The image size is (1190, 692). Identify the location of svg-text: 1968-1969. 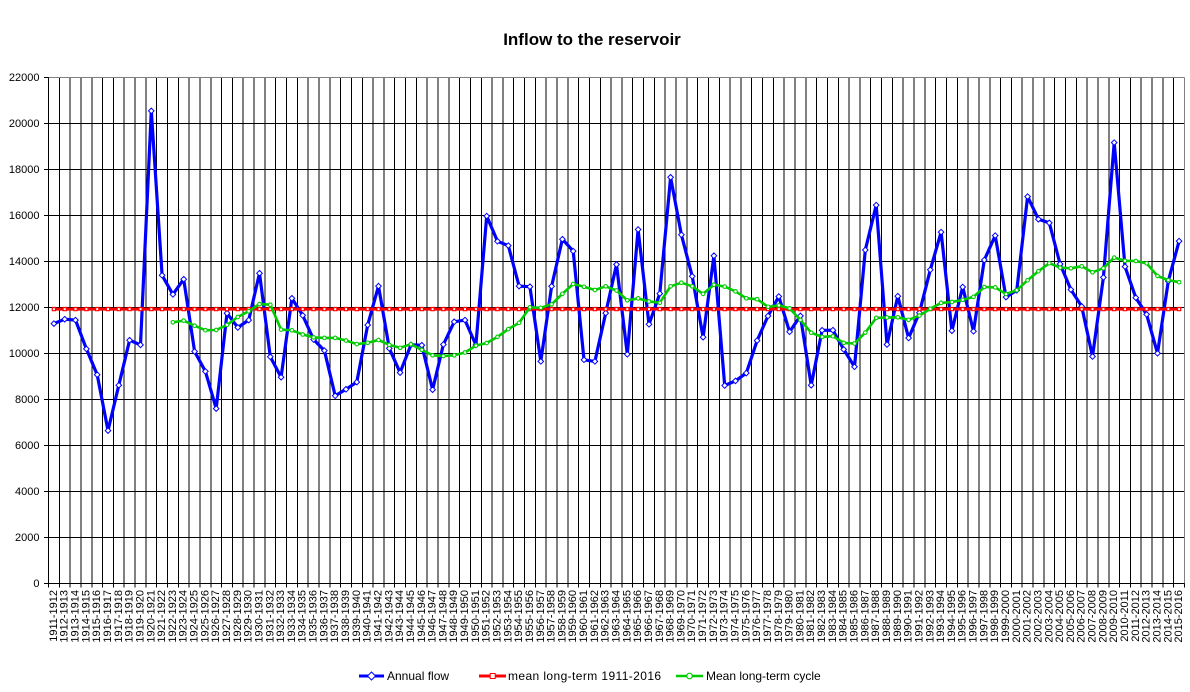
(671, 616).